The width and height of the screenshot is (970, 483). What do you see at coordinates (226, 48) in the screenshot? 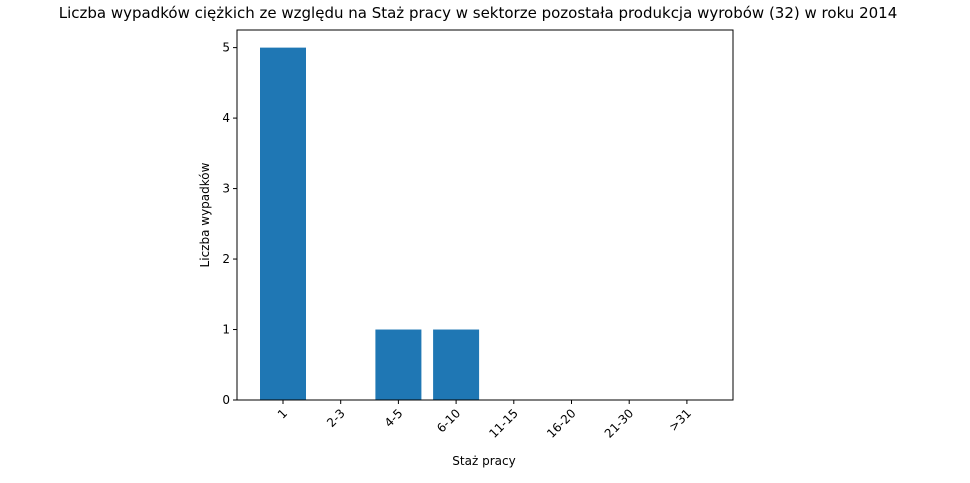
I see `y-tick-label: 5` at bounding box center [226, 48].